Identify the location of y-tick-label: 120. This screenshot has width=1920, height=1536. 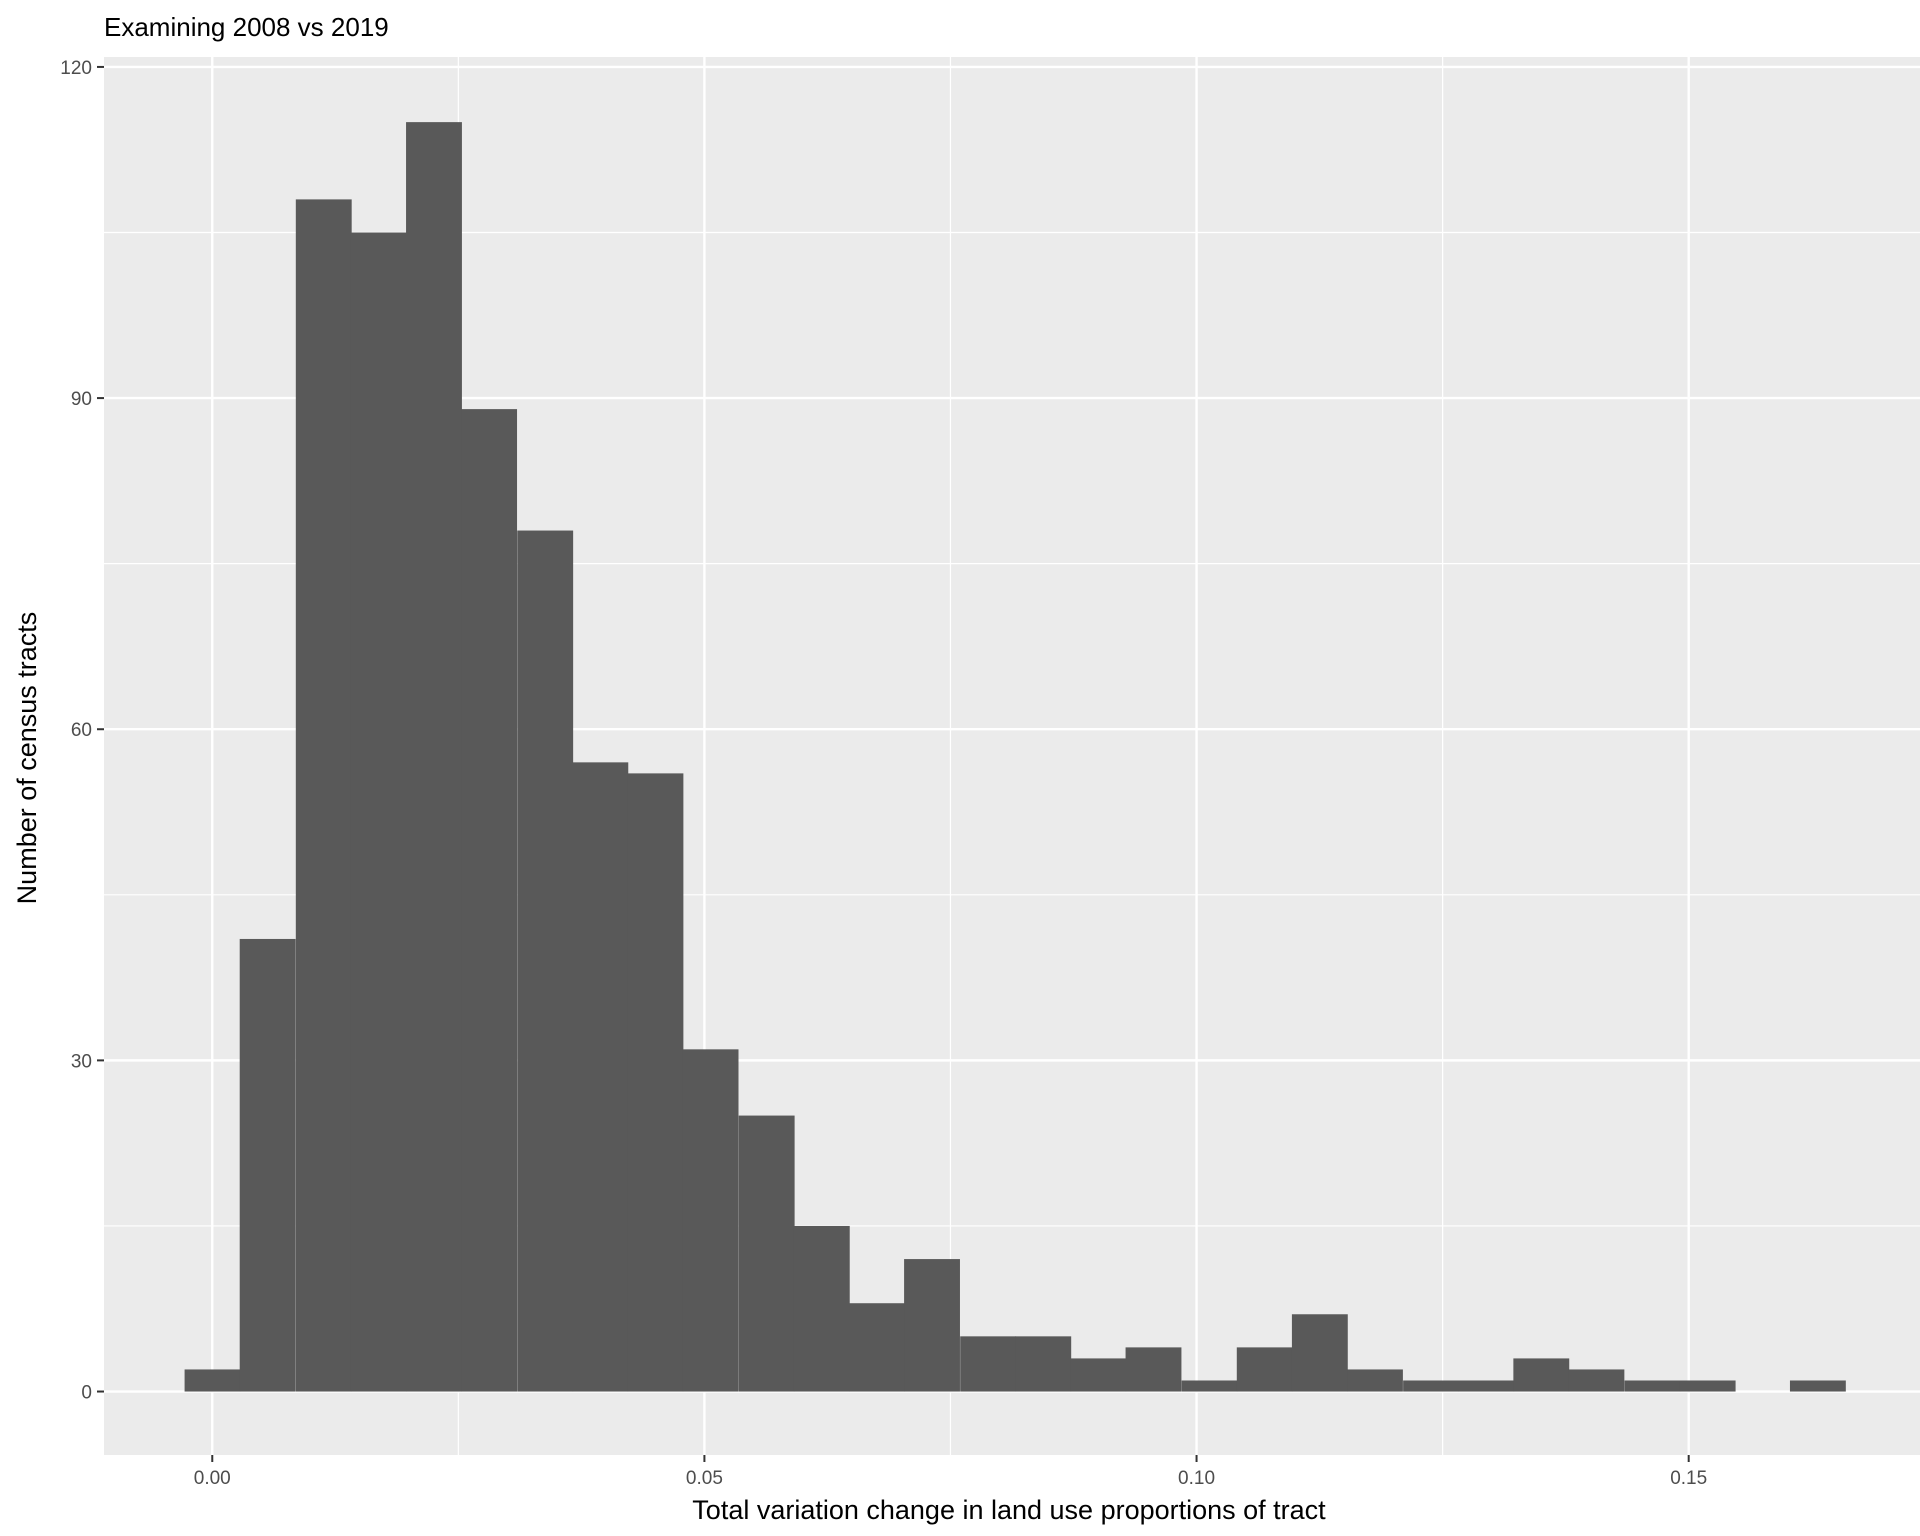
(76, 68).